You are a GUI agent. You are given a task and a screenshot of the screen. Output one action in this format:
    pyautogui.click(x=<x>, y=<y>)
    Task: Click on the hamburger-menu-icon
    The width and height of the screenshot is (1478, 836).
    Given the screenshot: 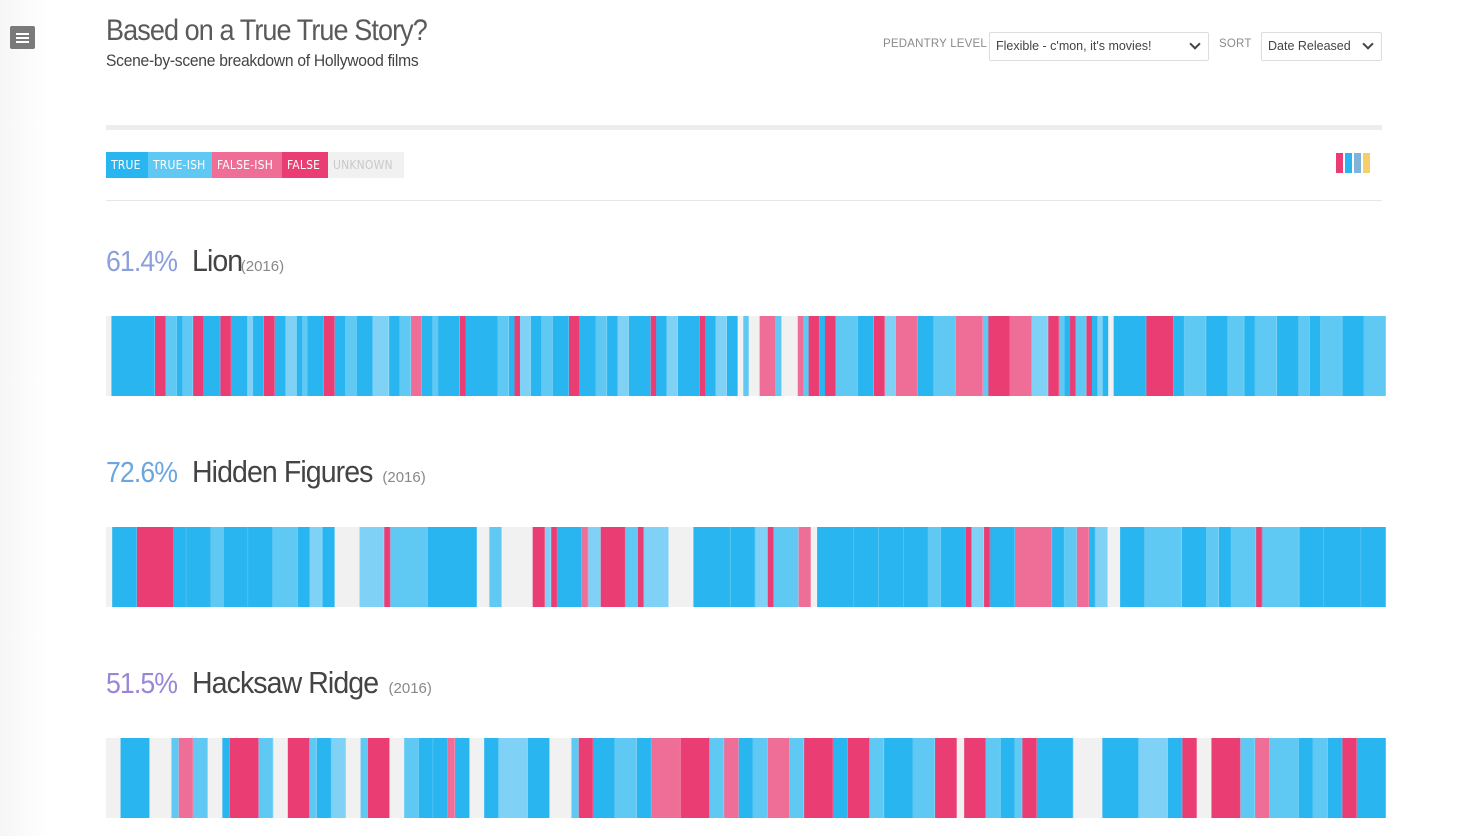 What is the action you would take?
    pyautogui.click(x=22, y=37)
    